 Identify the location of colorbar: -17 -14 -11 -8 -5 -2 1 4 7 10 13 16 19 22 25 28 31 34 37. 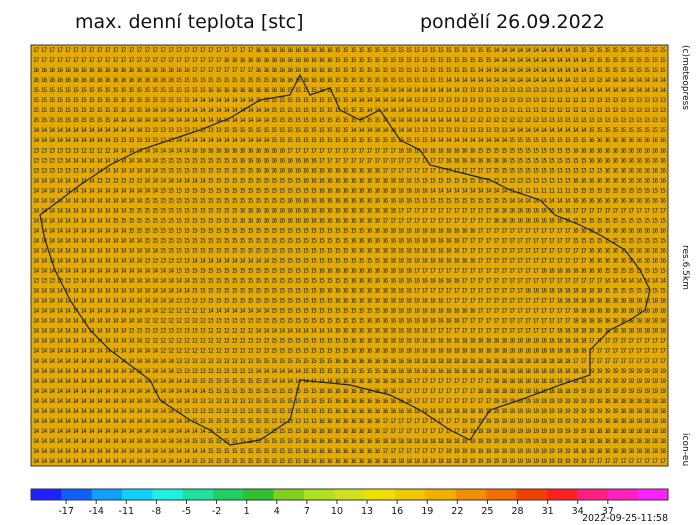
(349, 502).